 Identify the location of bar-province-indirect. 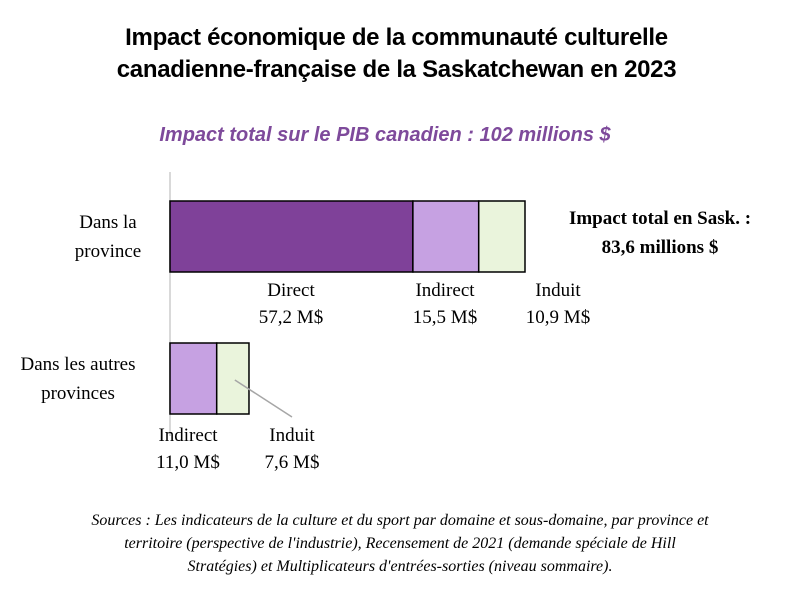
(446, 236).